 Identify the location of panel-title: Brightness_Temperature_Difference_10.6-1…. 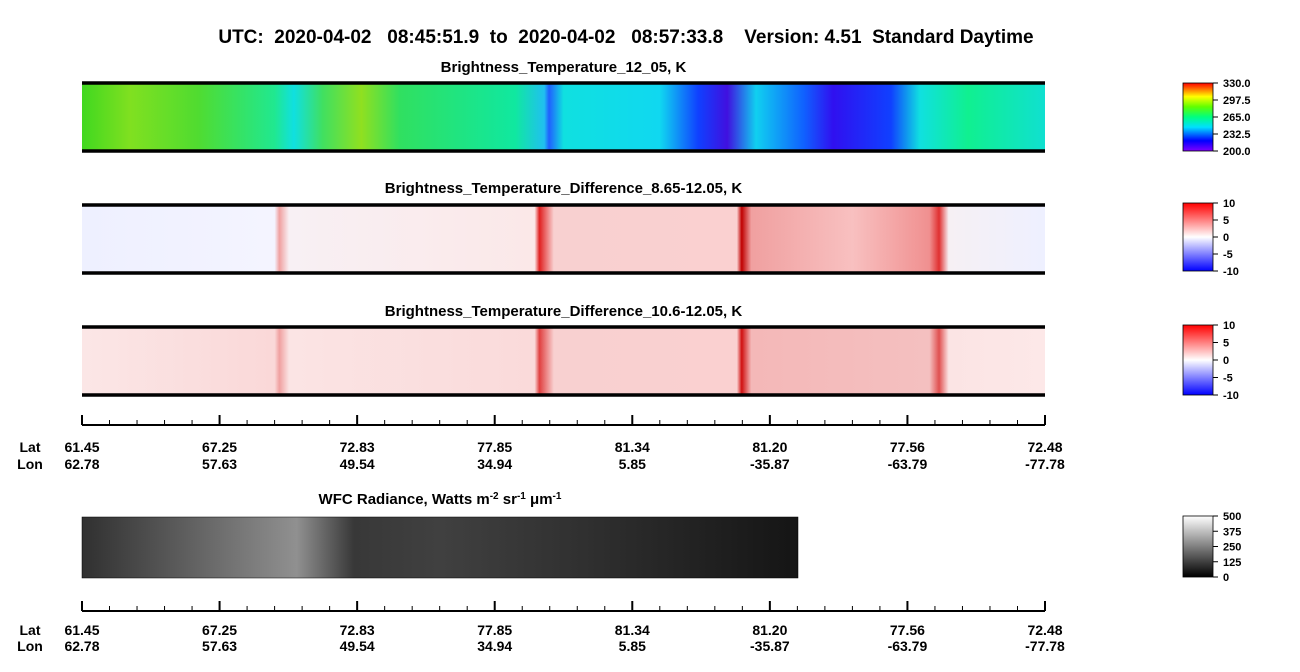
(564, 311).